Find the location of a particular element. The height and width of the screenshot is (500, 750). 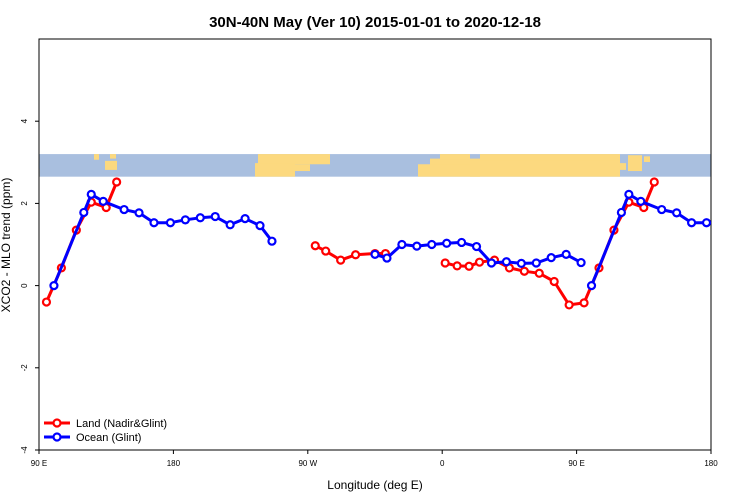

y-tick-label: 2 is located at coordinates (24, 203).